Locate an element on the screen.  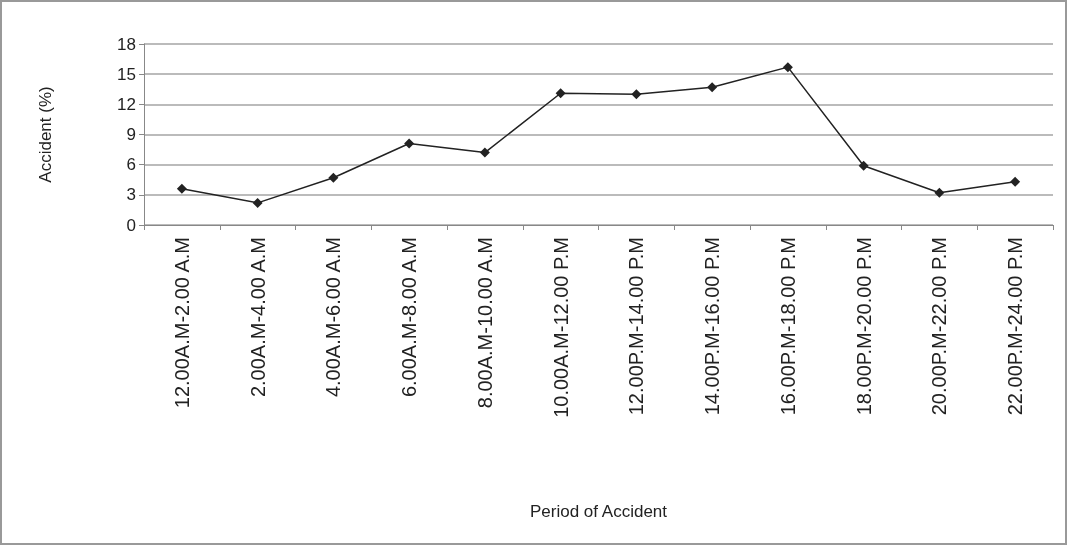
y-tick-label: 6 is located at coordinates (131, 165).